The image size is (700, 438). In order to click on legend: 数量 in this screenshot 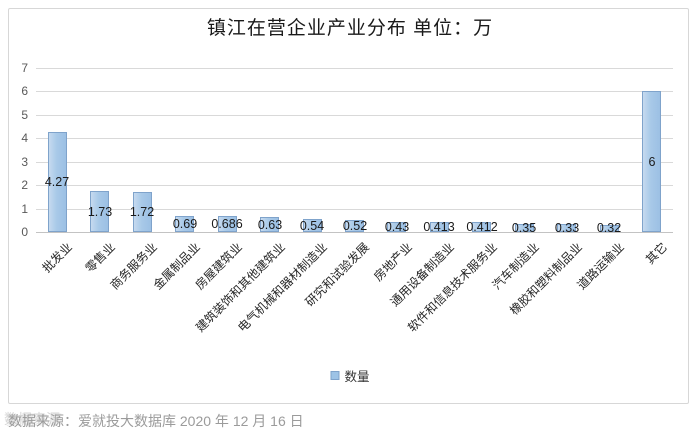, I will do `click(350, 375)`.